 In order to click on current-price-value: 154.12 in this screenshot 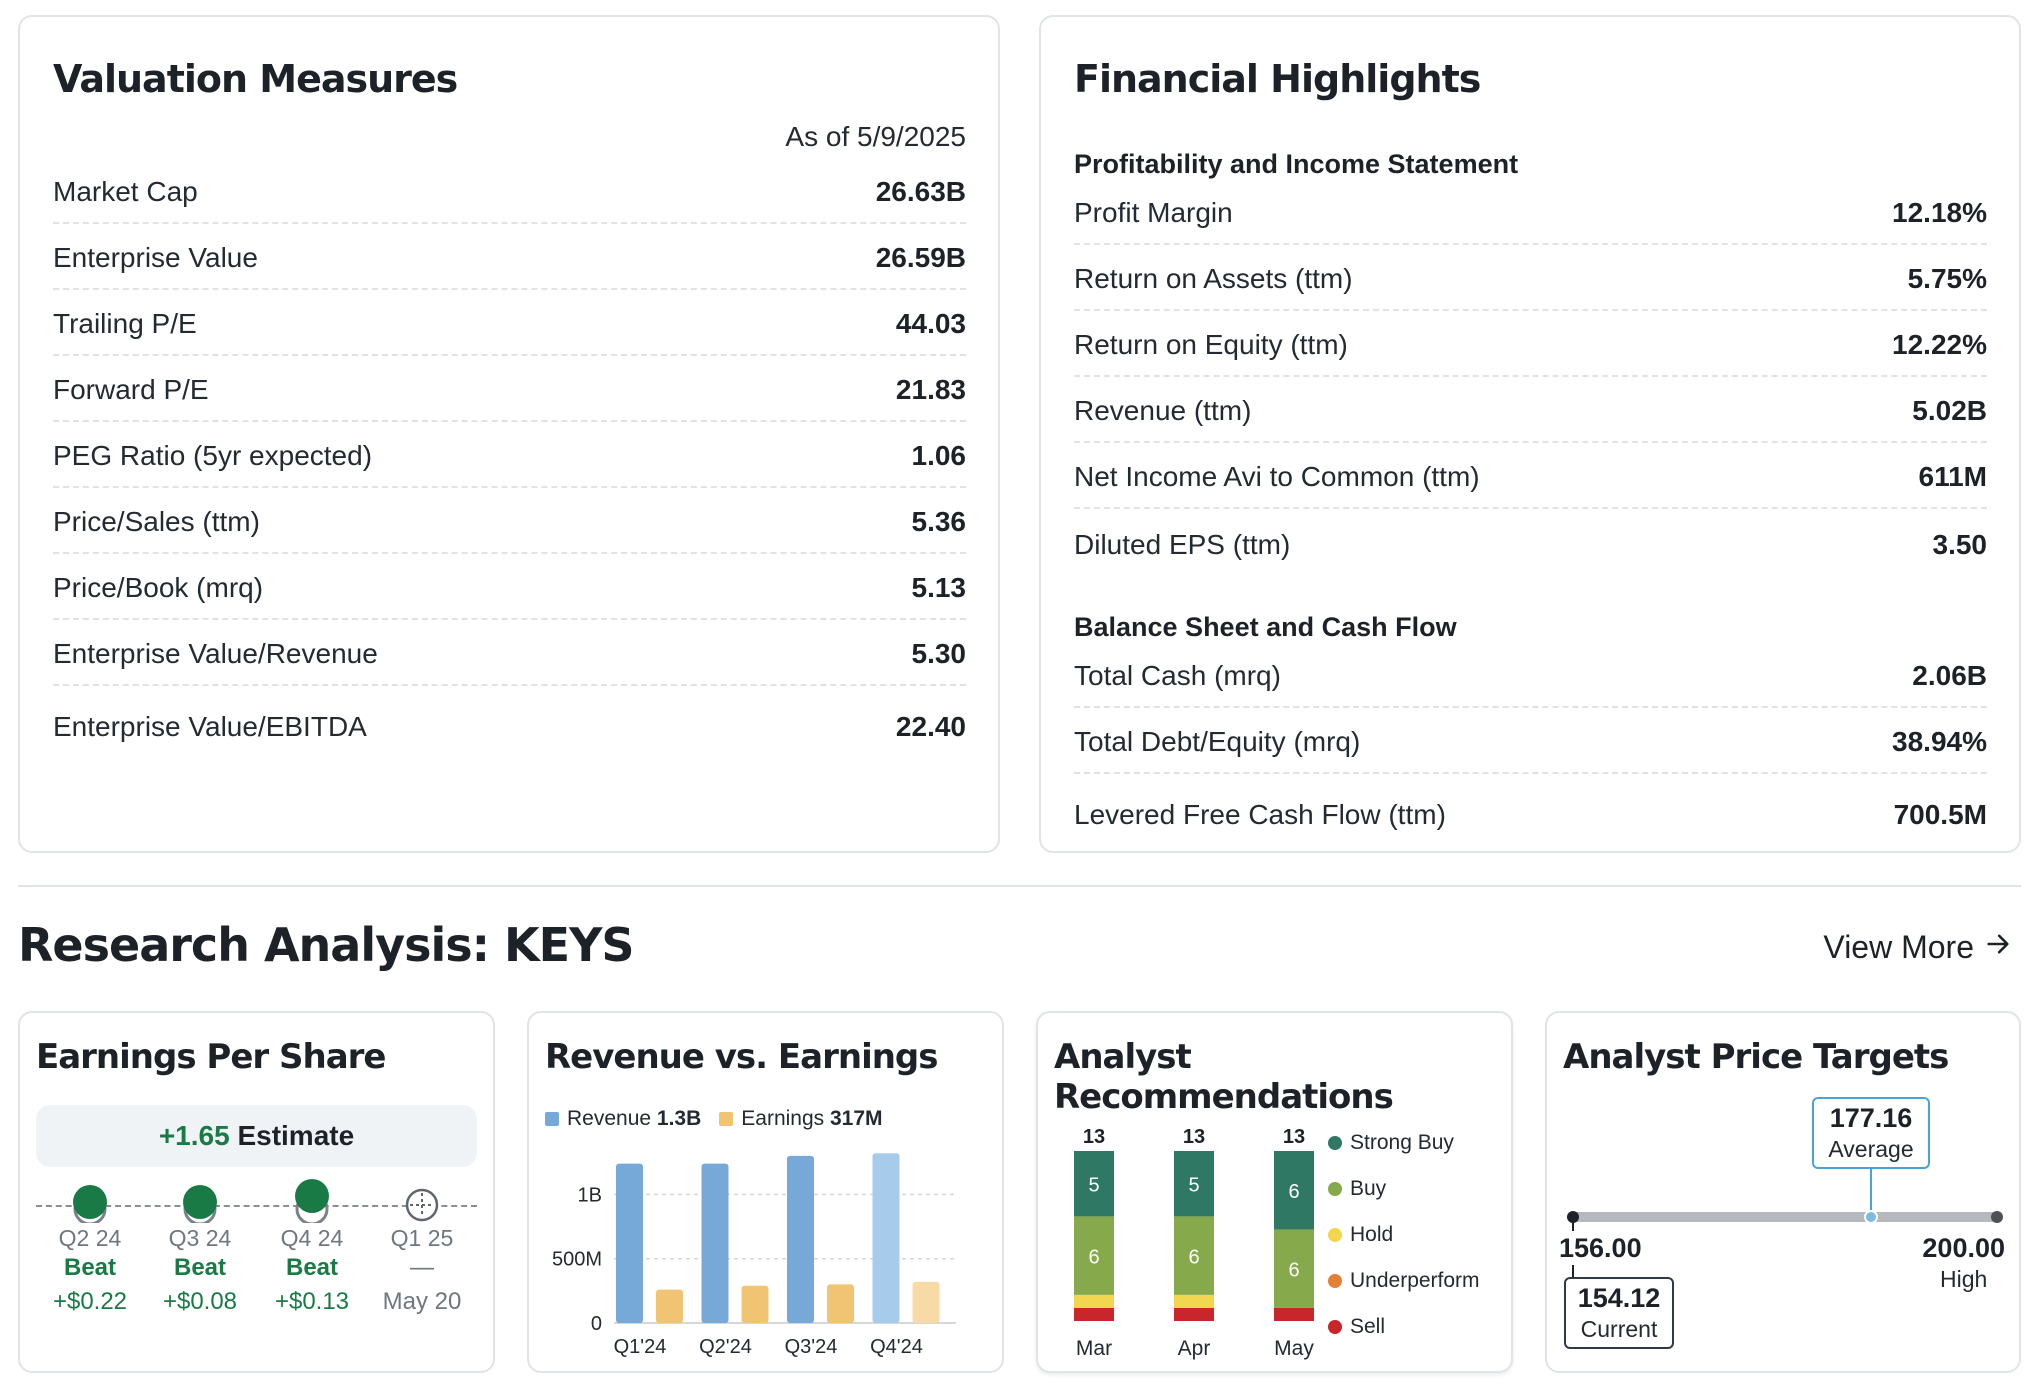, I will do `click(1619, 1298)`.